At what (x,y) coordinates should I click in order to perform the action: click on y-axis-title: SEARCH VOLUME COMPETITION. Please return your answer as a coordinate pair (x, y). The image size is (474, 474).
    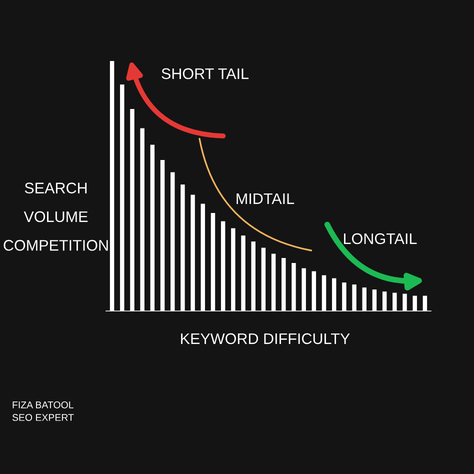
    Looking at the image, I should click on (56, 216).